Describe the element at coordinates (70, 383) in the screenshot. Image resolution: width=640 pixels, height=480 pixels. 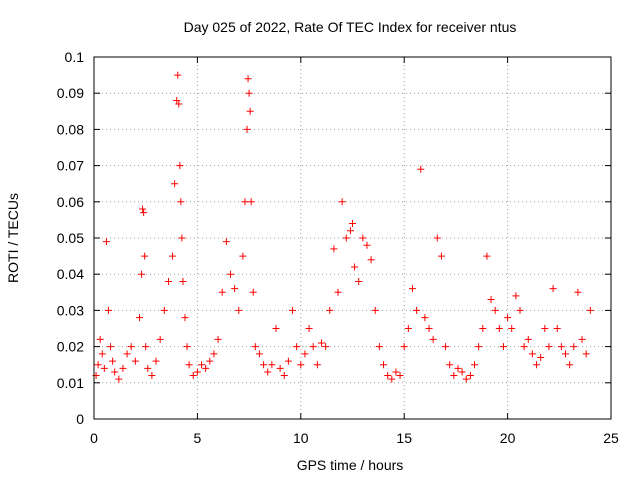
I see `y-tick-label: 0.01` at that location.